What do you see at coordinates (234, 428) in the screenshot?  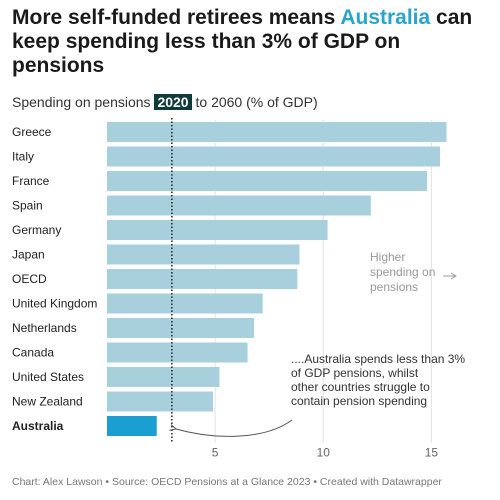 I see `annotation-curve-arrow` at bounding box center [234, 428].